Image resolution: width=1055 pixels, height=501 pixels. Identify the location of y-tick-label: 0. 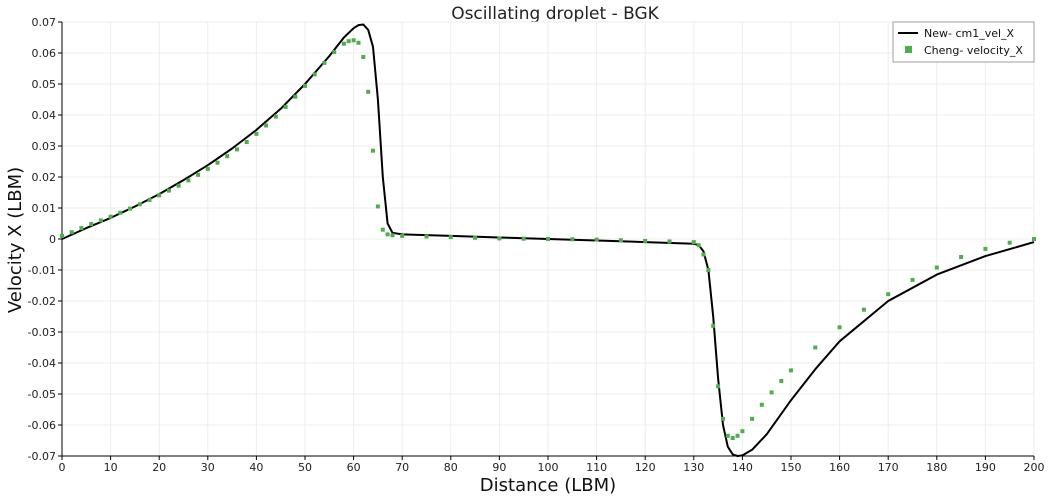
(52, 239).